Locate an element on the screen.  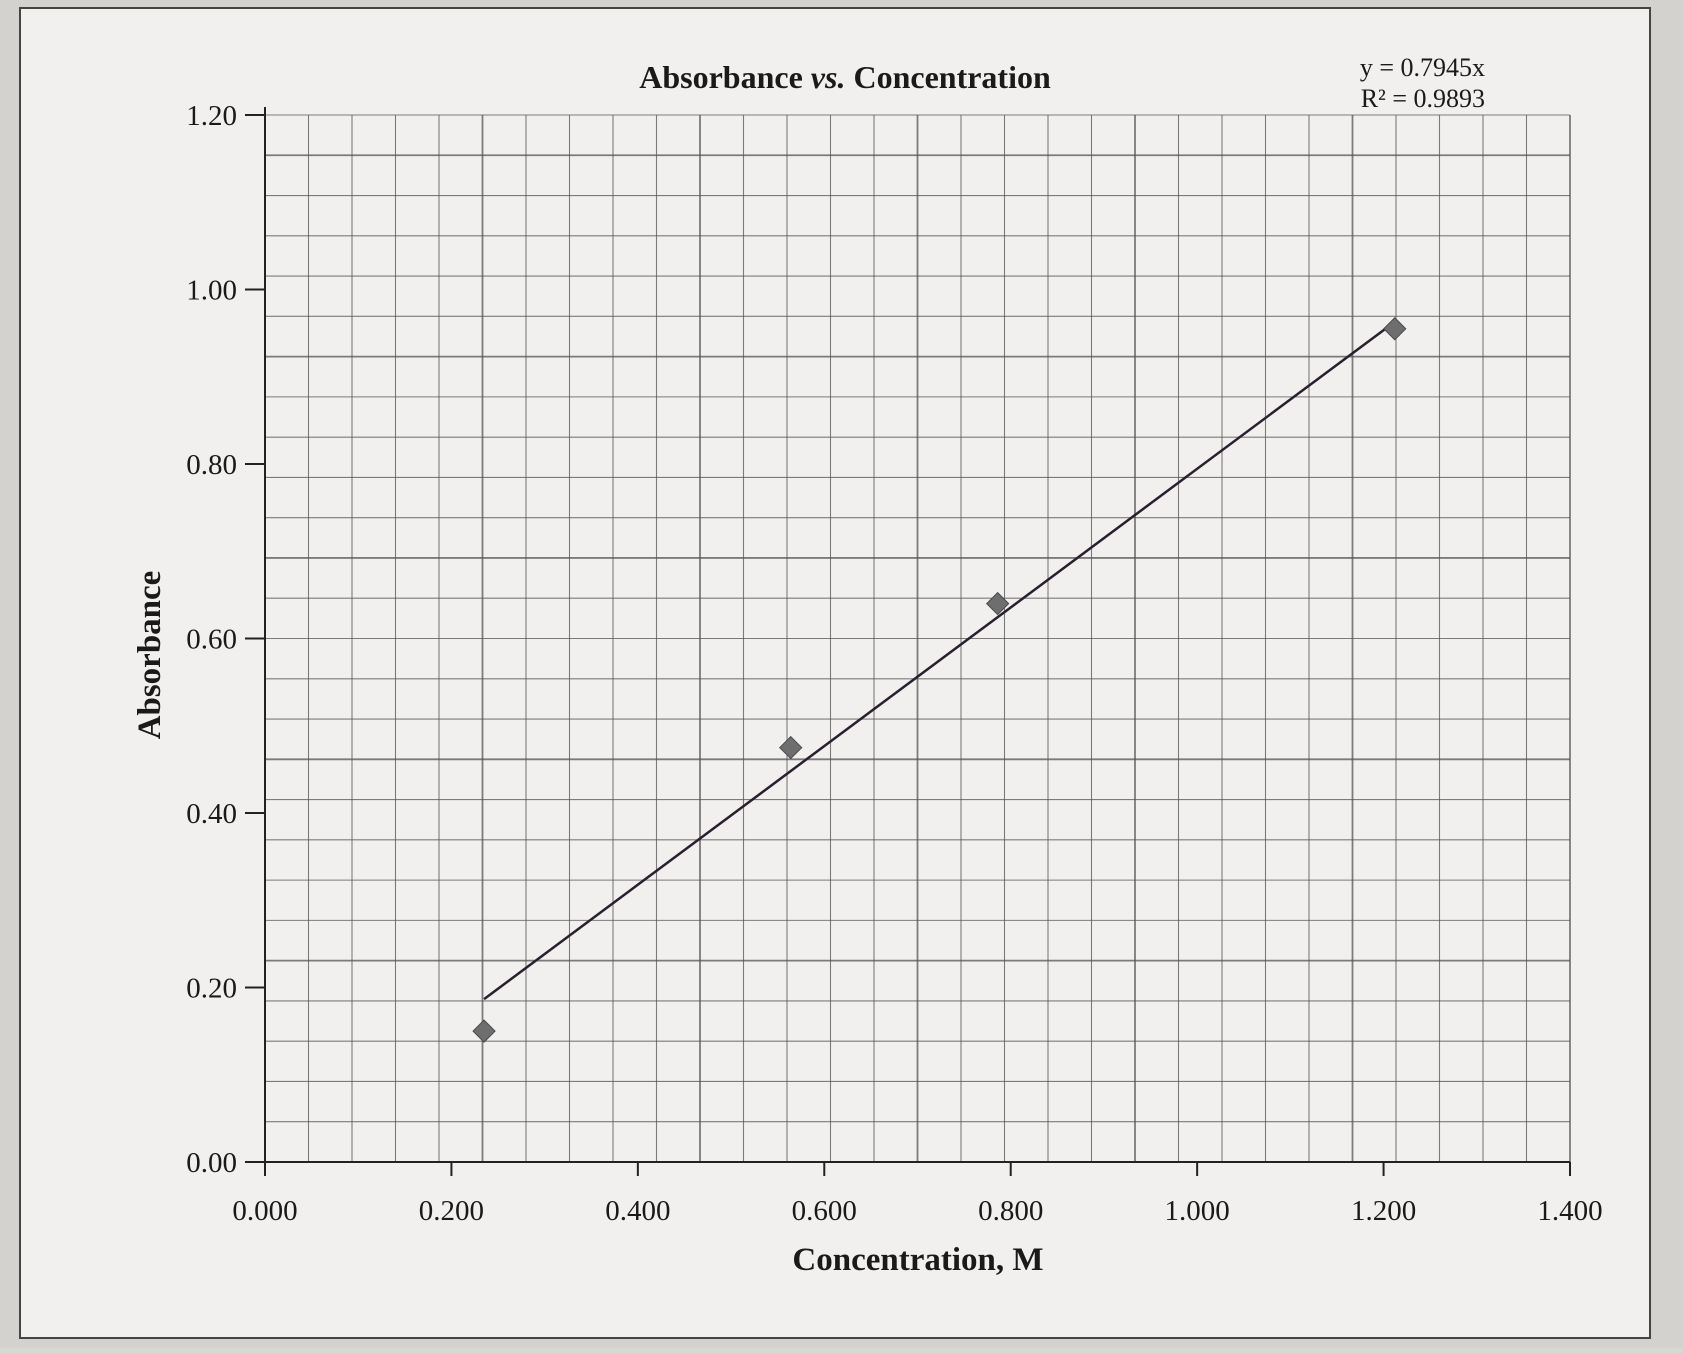
y-tick-label: 0.80 is located at coordinates (211, 465).